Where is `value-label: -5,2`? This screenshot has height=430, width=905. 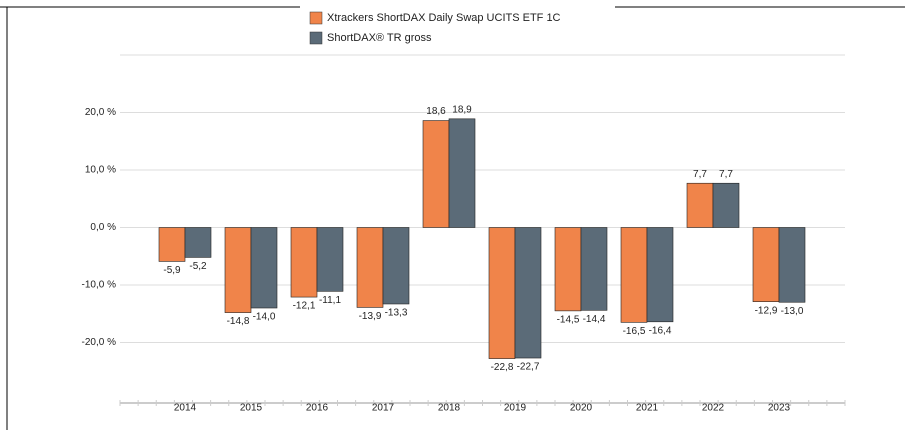 value-label: -5,2 is located at coordinates (198, 266).